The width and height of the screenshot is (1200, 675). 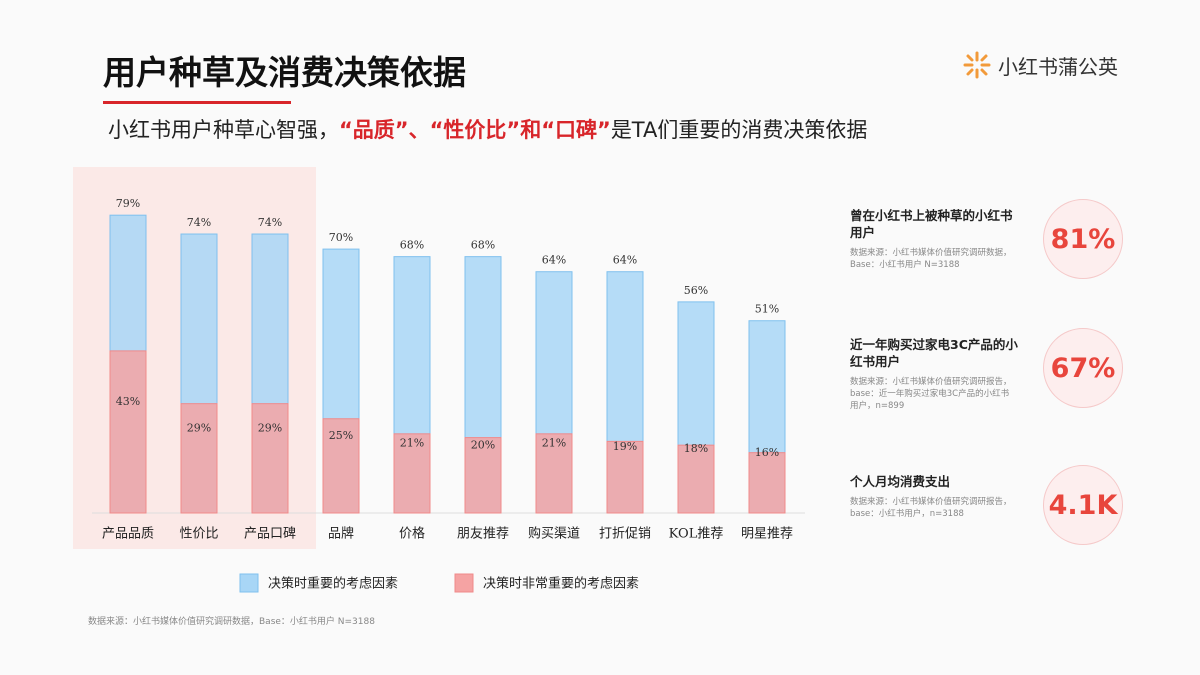 I want to click on subtitle: 小红书用户种草心智强，“品质”、“性价比”和“口碑”是TA们重要的消费决策依据, so click(x=487, y=129).